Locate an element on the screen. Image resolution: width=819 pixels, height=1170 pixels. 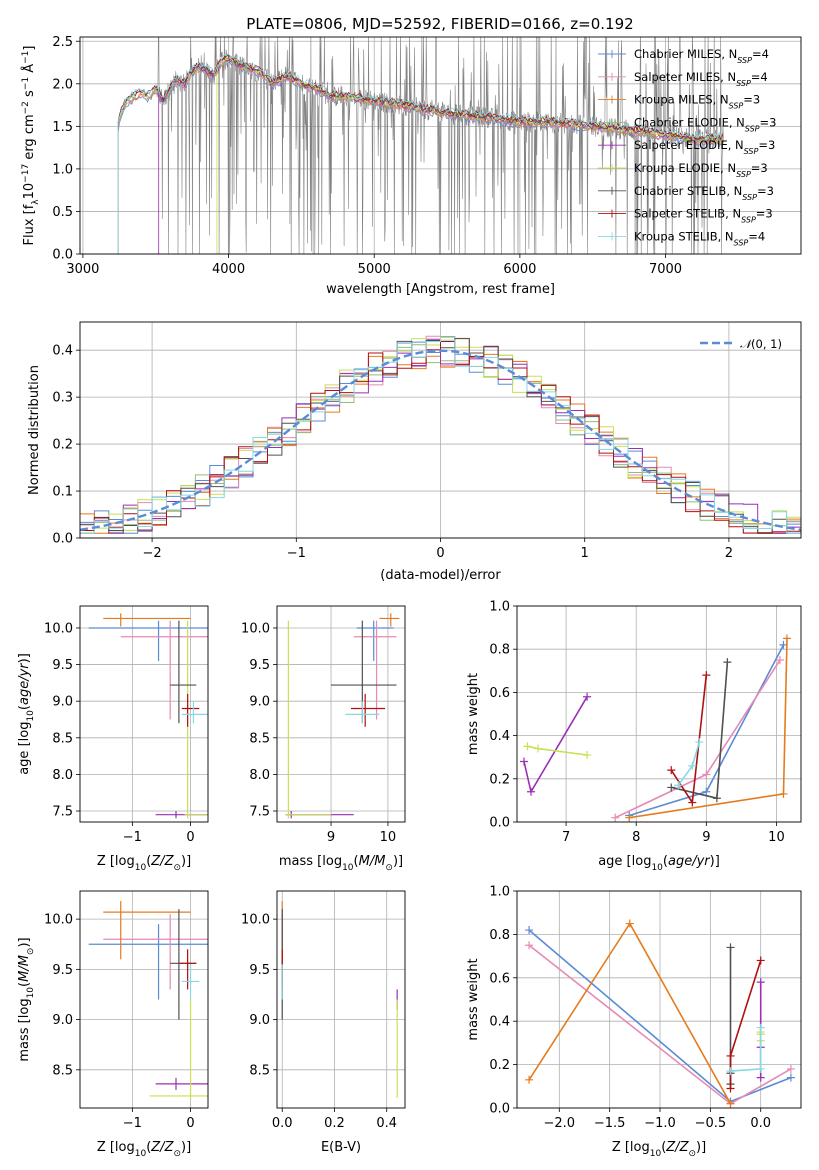
tick-label-x: 0.2 is located at coordinates (334, 1123).